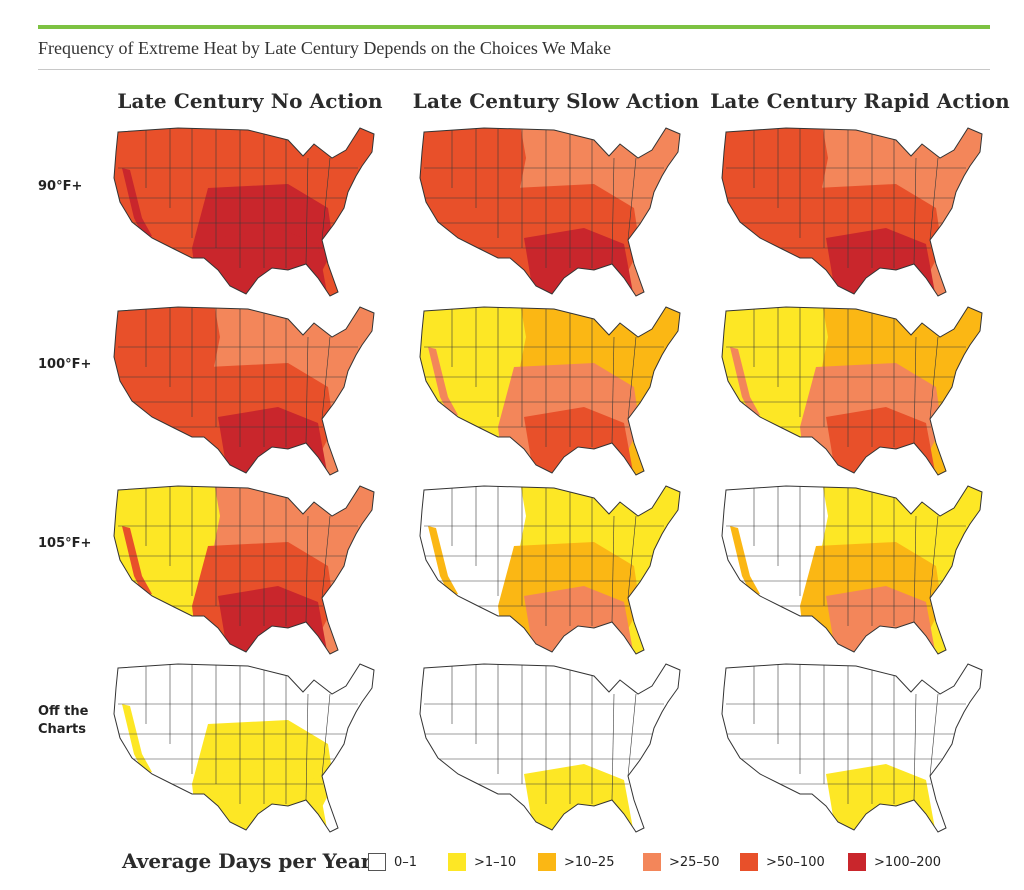 The height and width of the screenshot is (890, 1024). What do you see at coordinates (65, 364) in the screenshot?
I see `row-label-100f: 100°F+` at bounding box center [65, 364].